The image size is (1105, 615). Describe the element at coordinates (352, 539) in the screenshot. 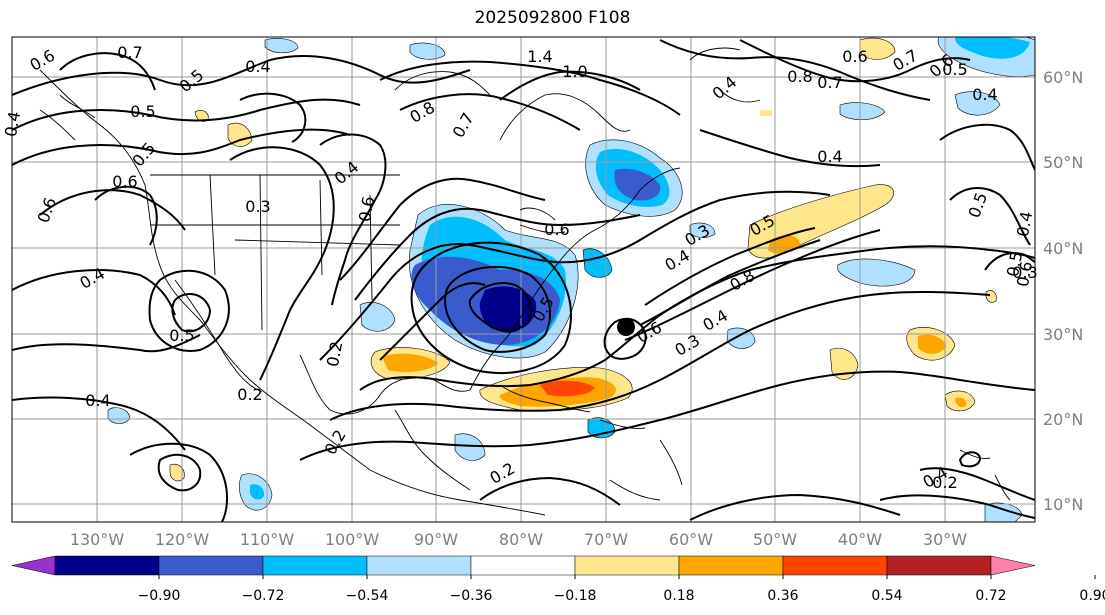

I see `longitude-label: 100°W` at that location.